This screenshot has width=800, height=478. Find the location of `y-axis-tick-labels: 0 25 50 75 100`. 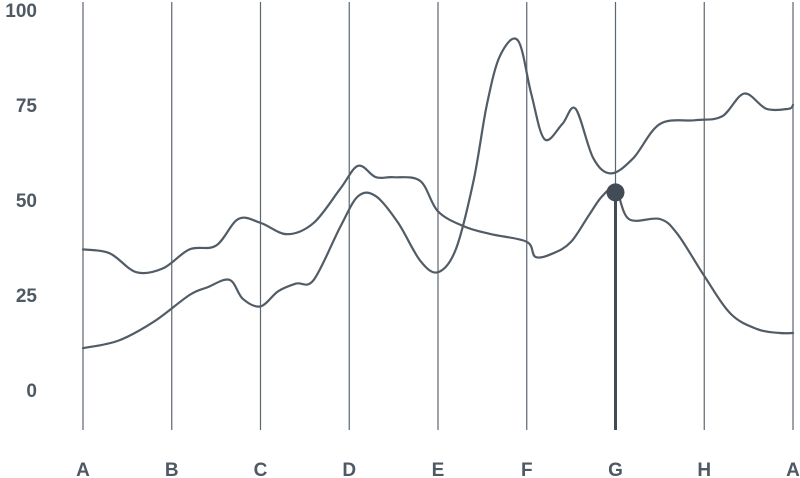

y-axis-tick-labels: 0 25 50 75 100 is located at coordinates (21, 201).